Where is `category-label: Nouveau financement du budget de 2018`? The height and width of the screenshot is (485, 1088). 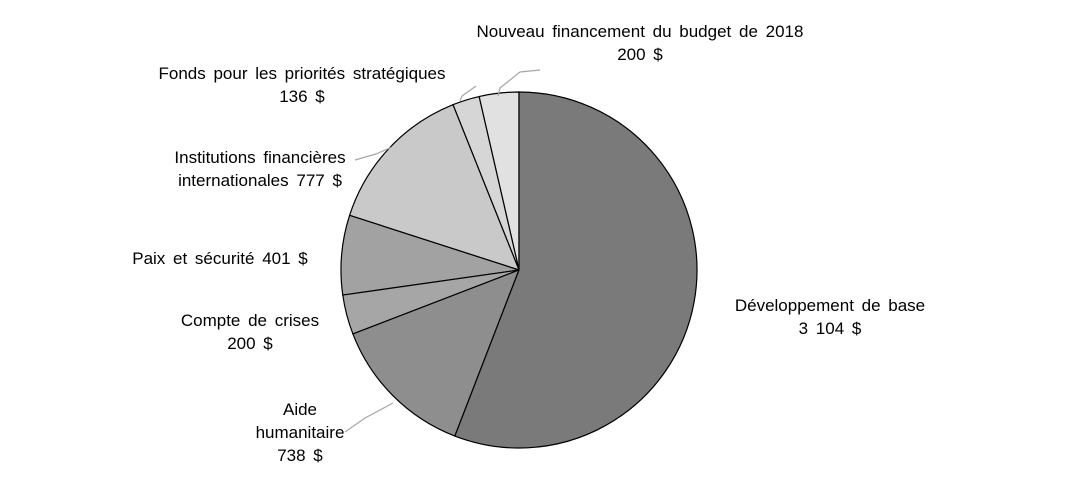
category-label: Nouveau financement du budget de 2018 is located at coordinates (640, 31).